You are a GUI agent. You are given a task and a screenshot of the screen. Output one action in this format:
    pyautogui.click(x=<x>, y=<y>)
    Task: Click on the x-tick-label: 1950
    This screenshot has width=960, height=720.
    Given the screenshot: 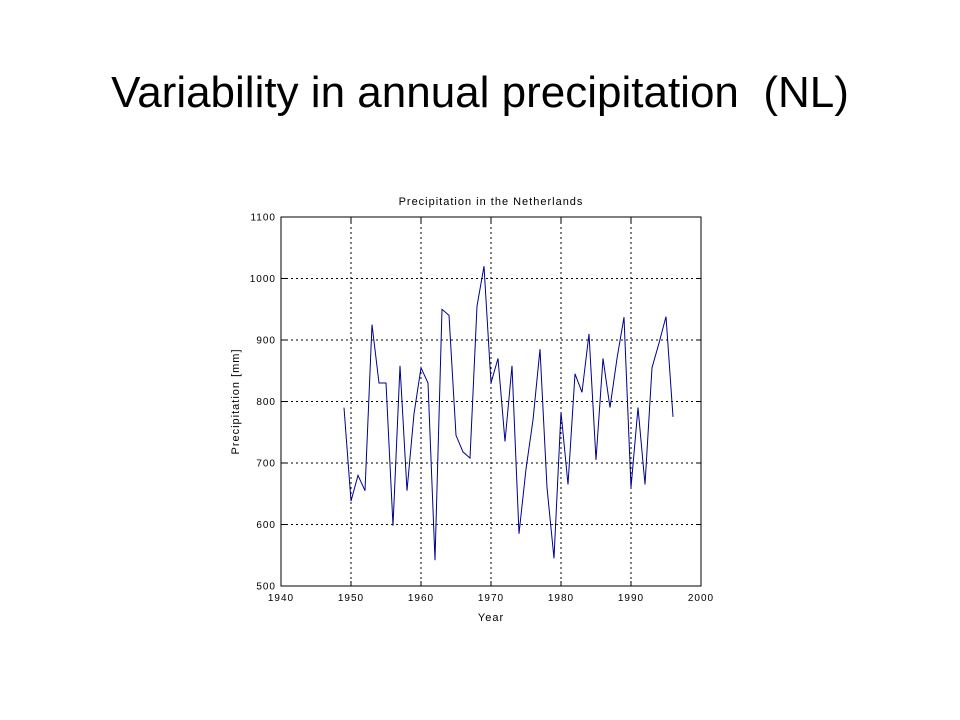 What is the action you would take?
    pyautogui.click(x=351, y=598)
    